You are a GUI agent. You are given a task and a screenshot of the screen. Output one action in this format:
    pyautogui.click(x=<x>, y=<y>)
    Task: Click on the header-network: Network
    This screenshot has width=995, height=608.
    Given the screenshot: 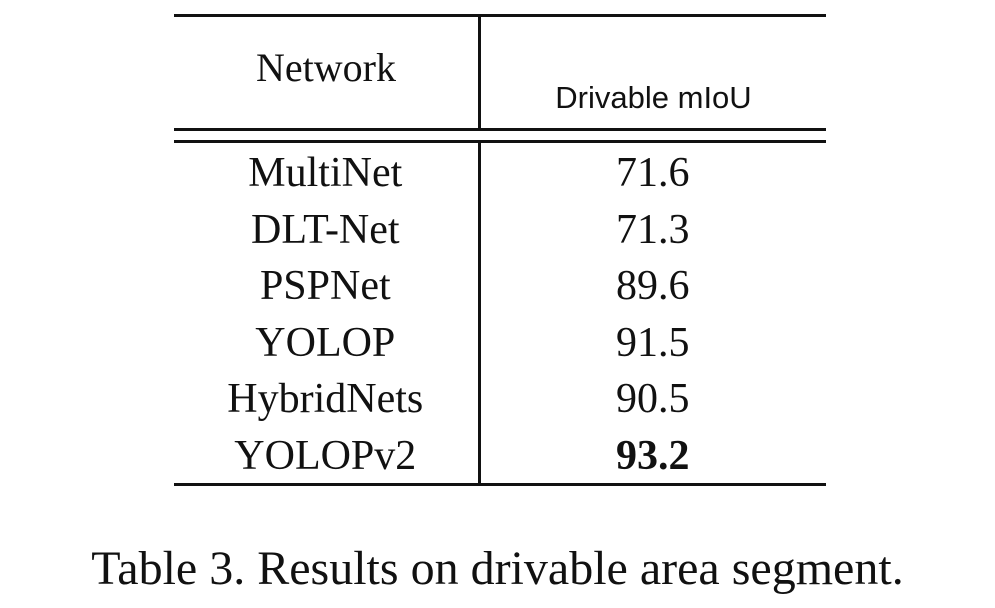 What is the action you would take?
    pyautogui.click(x=326, y=67)
    